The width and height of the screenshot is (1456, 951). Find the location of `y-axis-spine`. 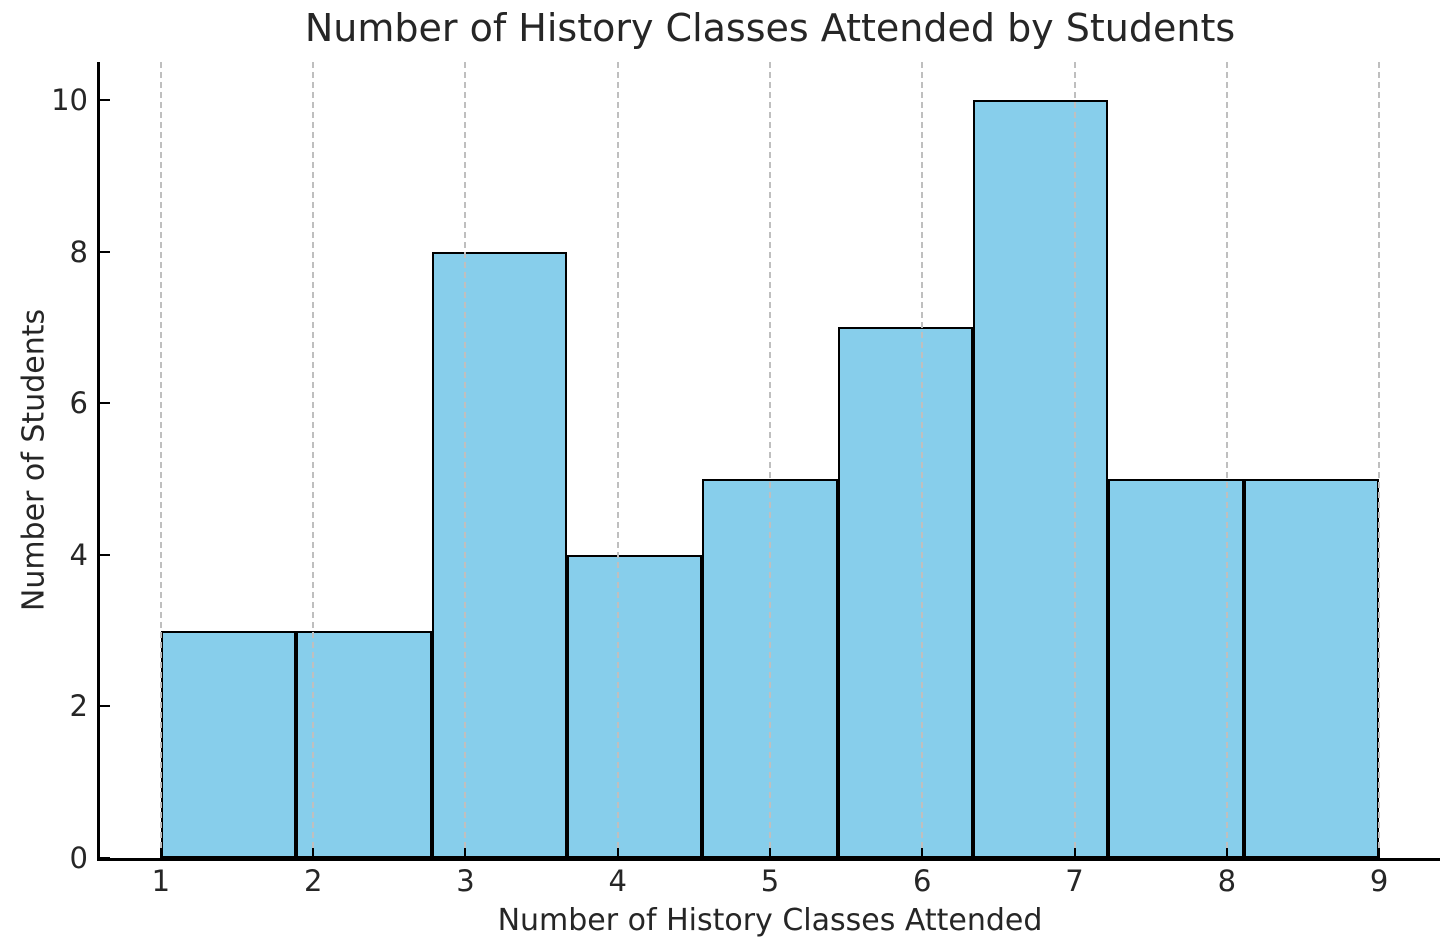

y-axis-spine is located at coordinates (98, 461).